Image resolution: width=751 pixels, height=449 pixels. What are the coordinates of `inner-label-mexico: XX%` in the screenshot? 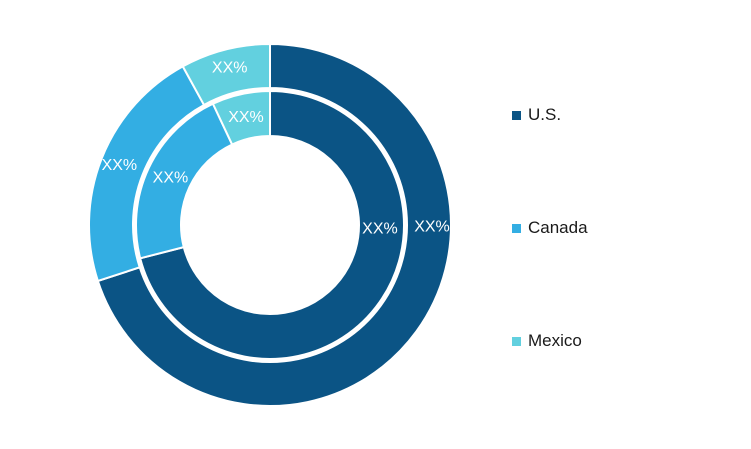 It's located at (246, 117).